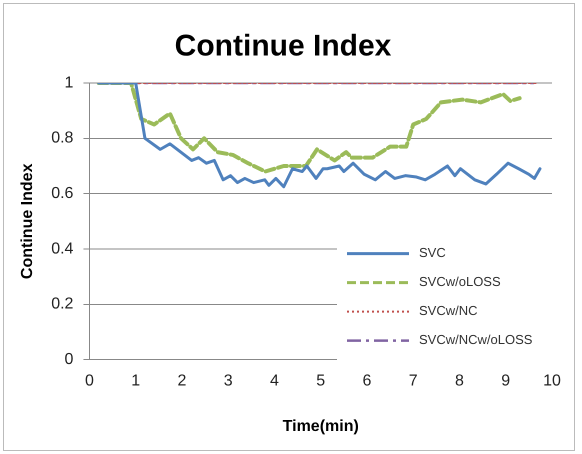  I want to click on legend-label: SVC, so click(432, 252).